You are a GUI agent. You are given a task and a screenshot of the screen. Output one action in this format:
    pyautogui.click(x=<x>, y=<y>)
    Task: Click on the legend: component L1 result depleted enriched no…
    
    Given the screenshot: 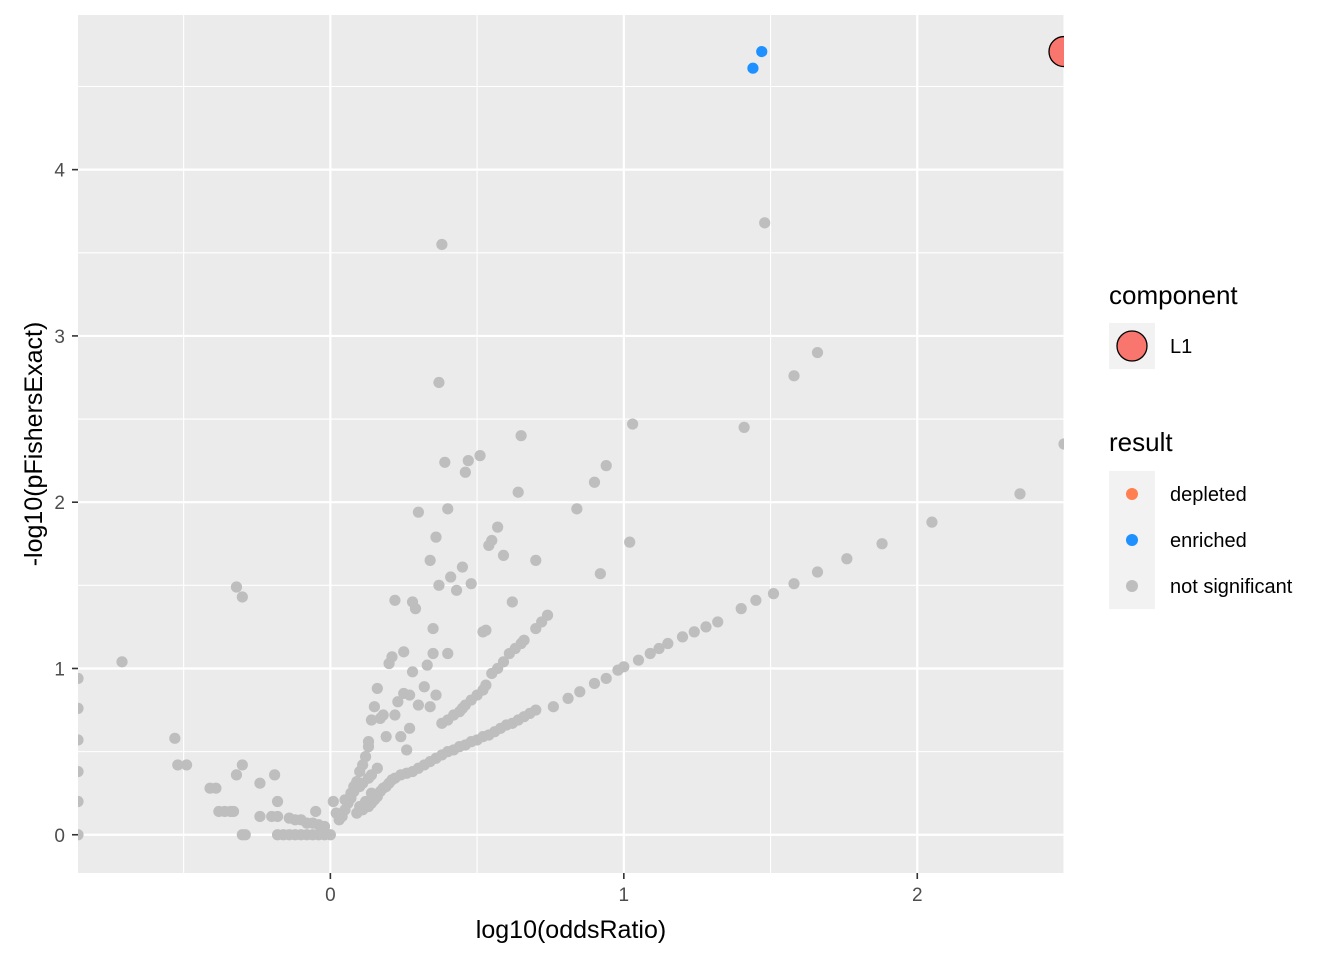 What is the action you would take?
    pyautogui.click(x=1201, y=444)
    